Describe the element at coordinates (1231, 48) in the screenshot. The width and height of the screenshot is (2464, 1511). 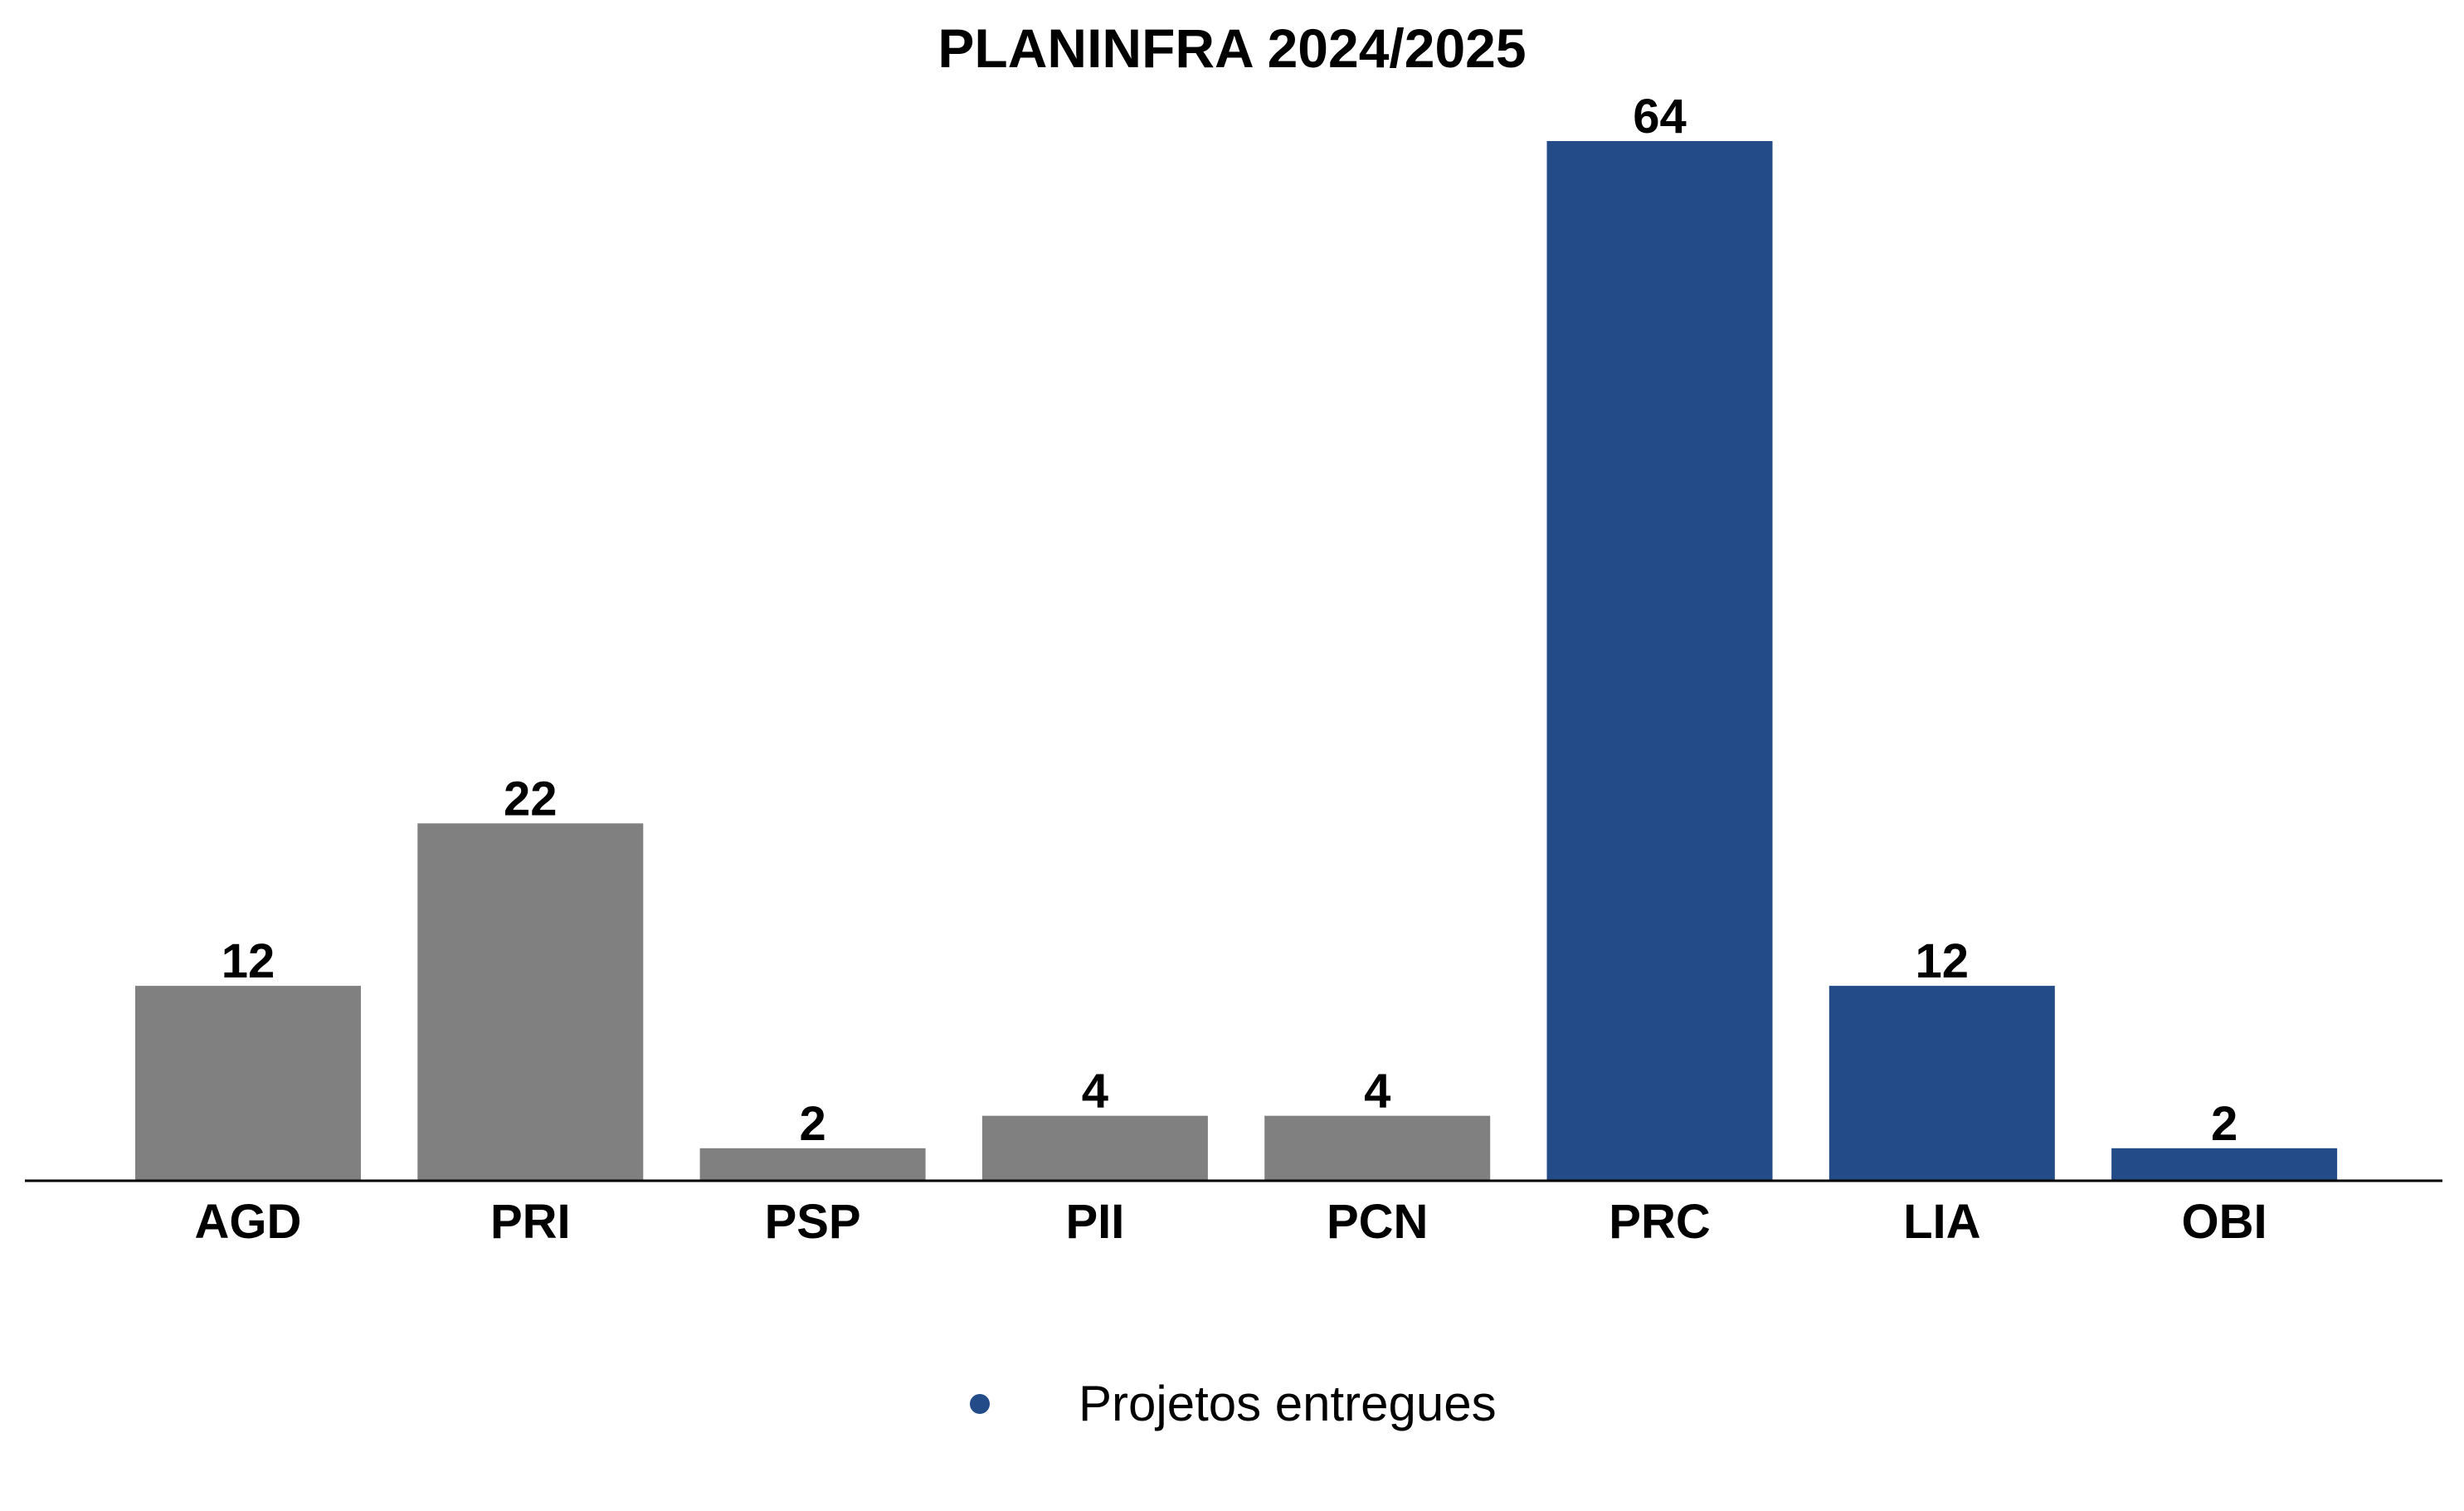
I see `chart-title: PLANINFRA 2024/2025` at that location.